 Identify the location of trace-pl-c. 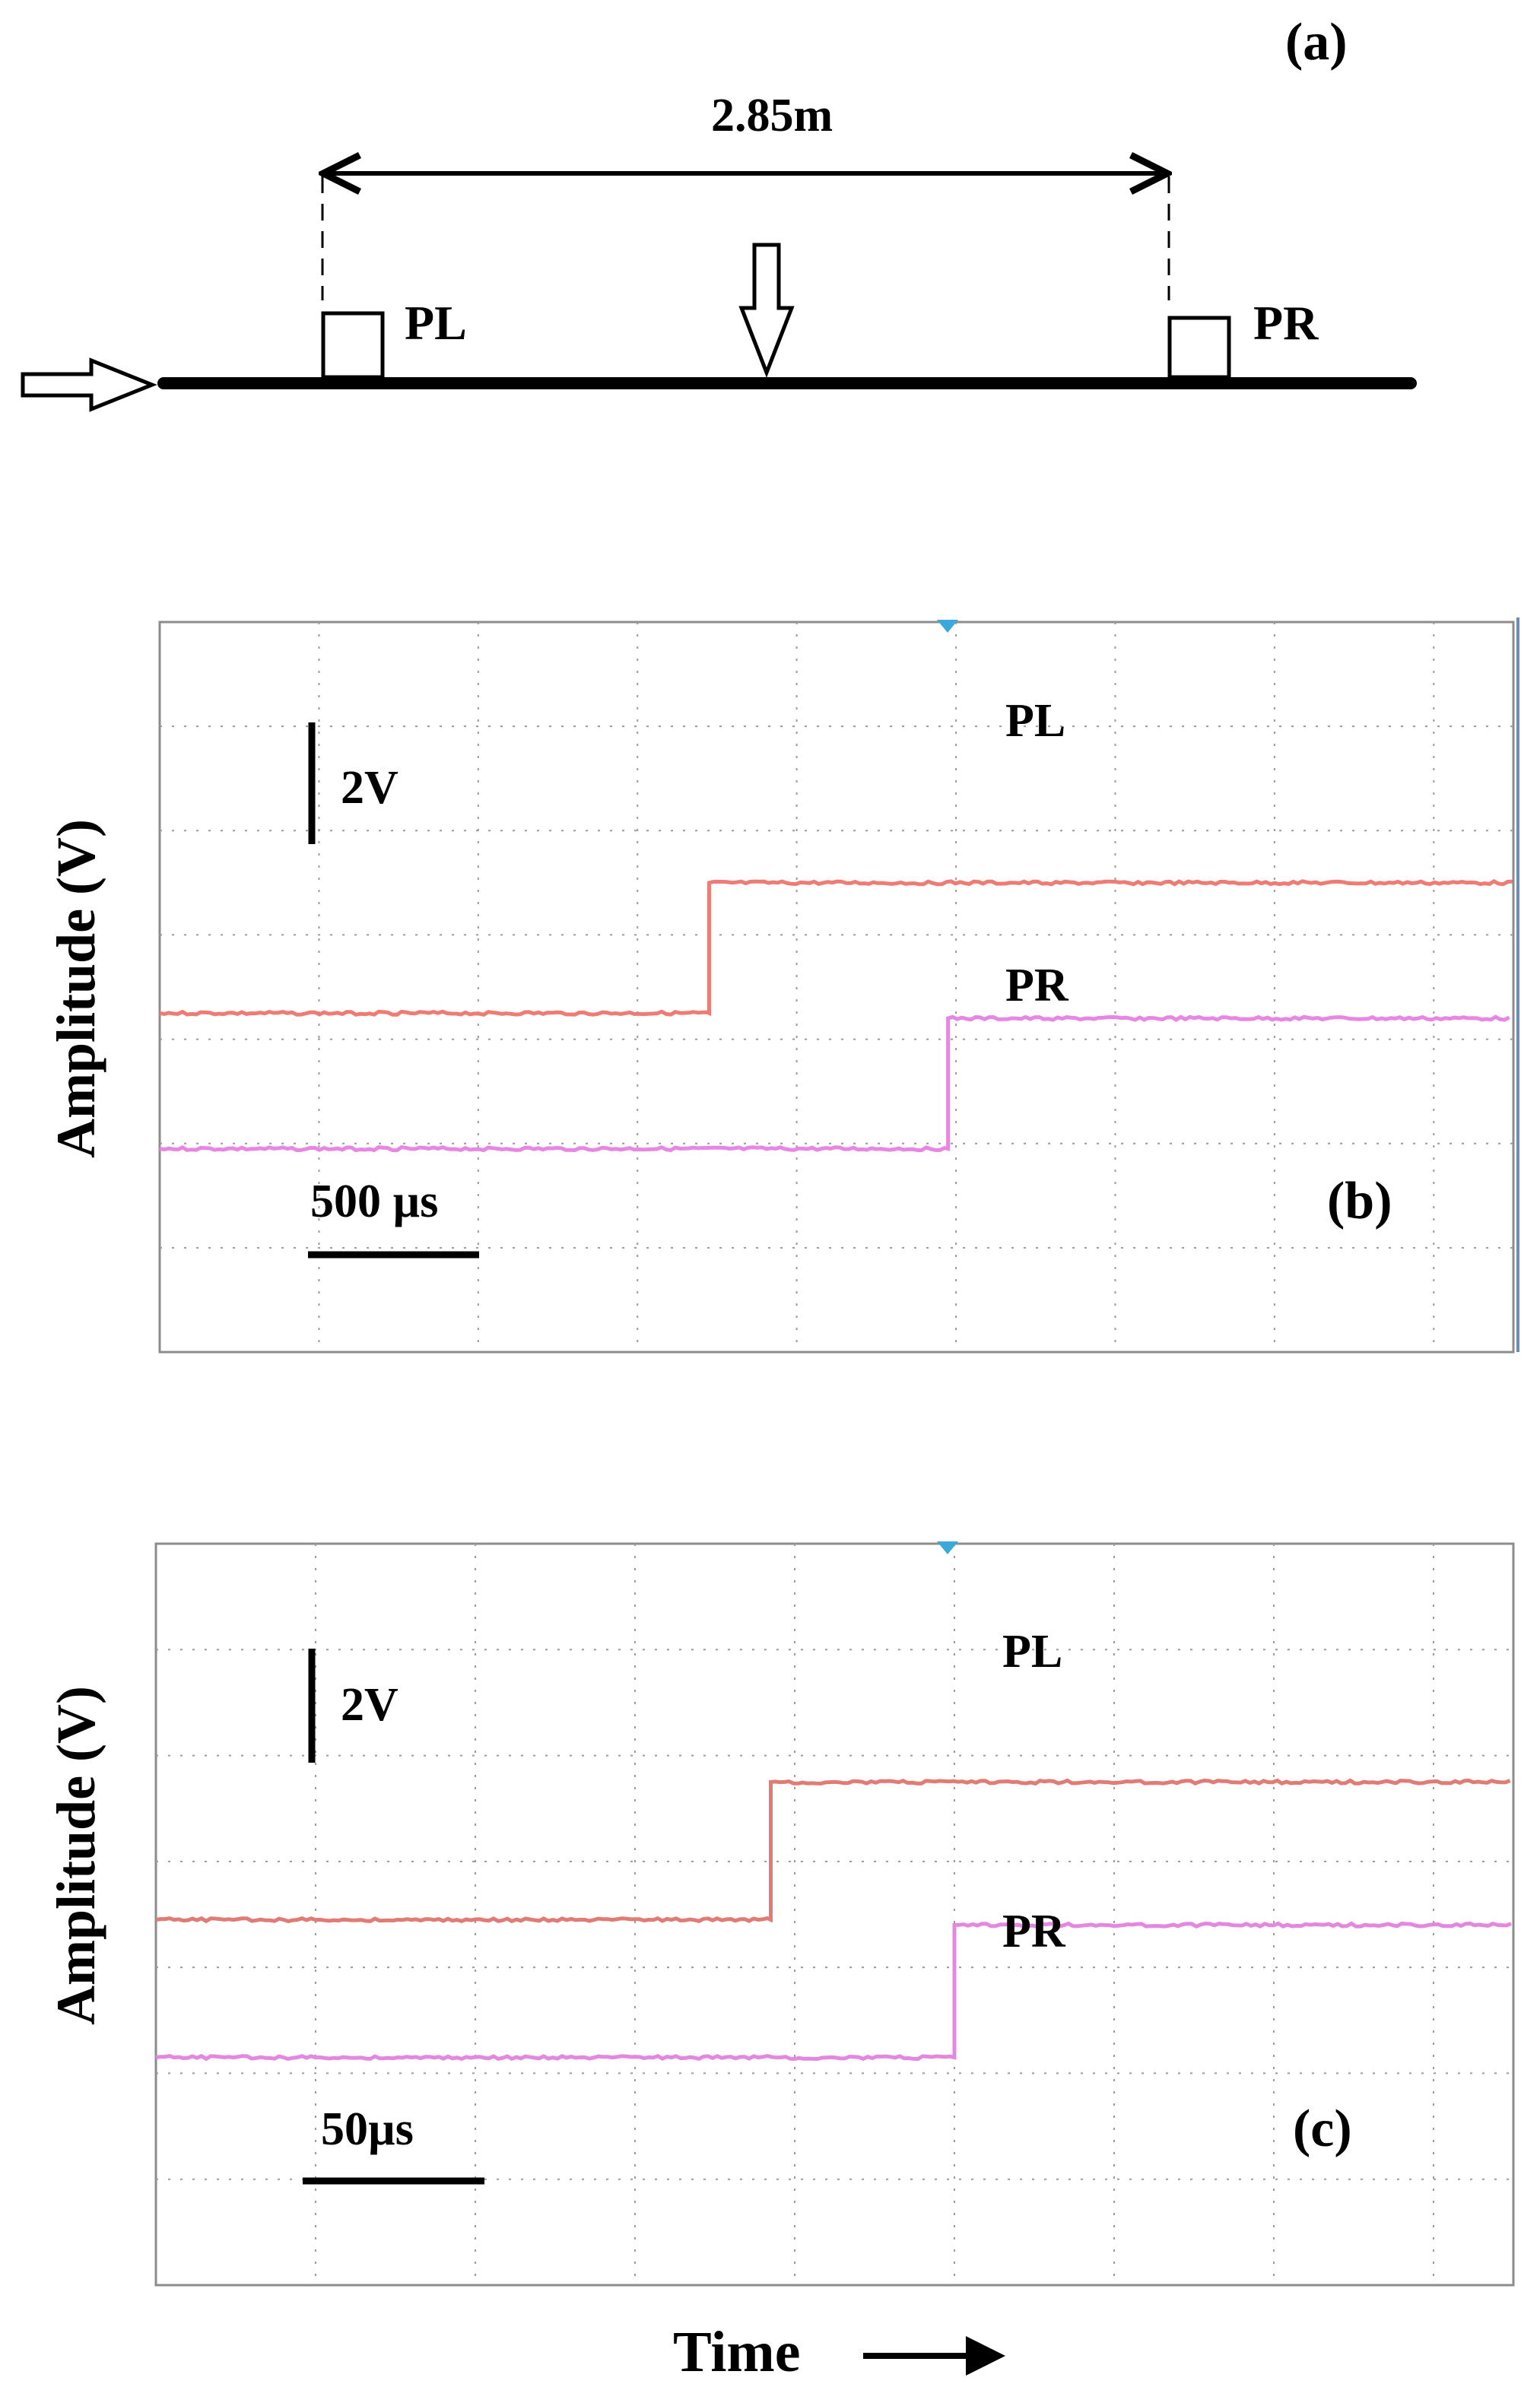
(833, 1851).